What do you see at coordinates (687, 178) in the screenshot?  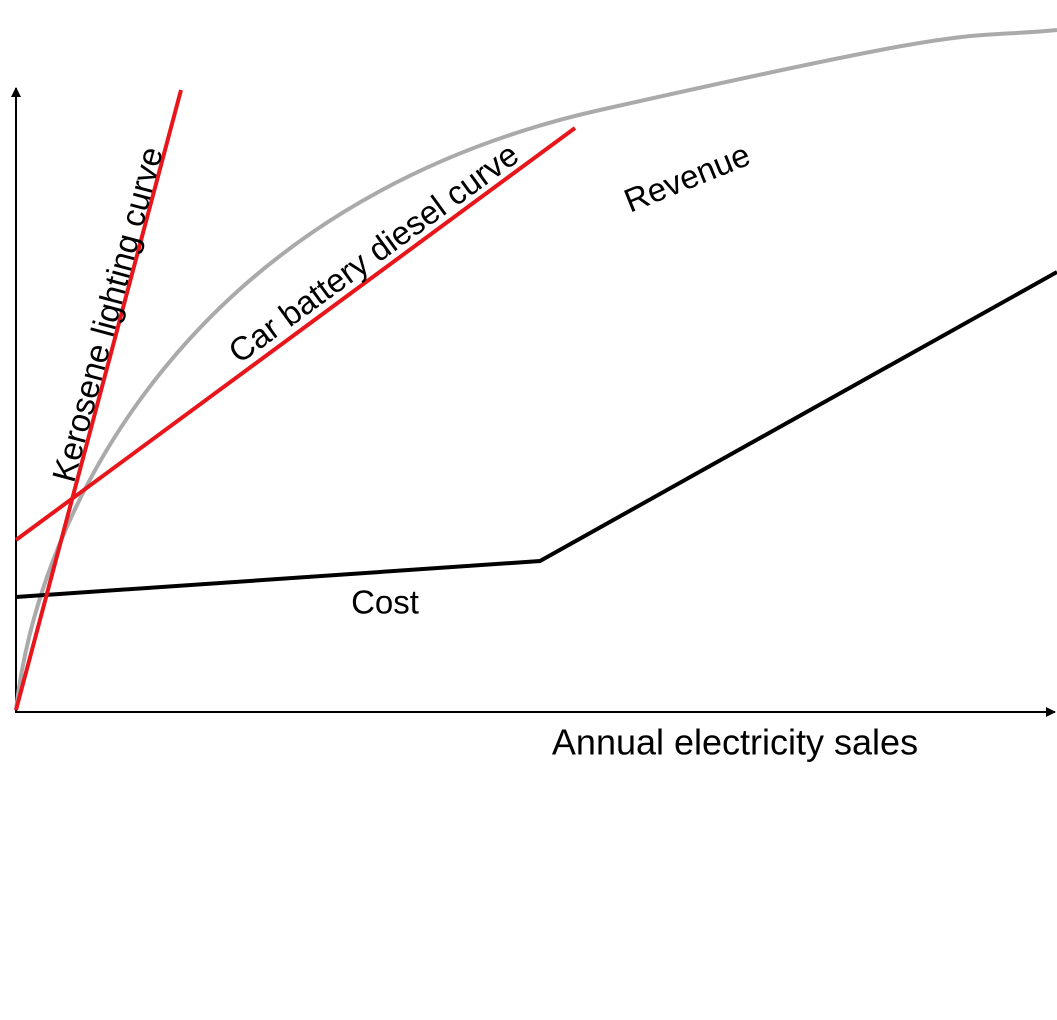 I see `revenue-label: Revenue` at bounding box center [687, 178].